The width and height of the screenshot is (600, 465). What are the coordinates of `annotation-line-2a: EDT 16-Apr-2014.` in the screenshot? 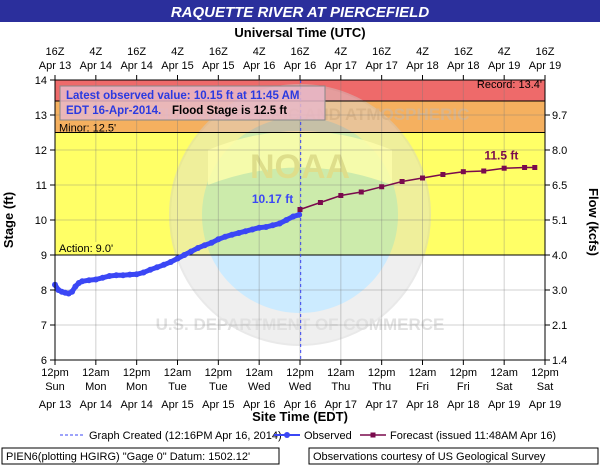 It's located at (113, 111).